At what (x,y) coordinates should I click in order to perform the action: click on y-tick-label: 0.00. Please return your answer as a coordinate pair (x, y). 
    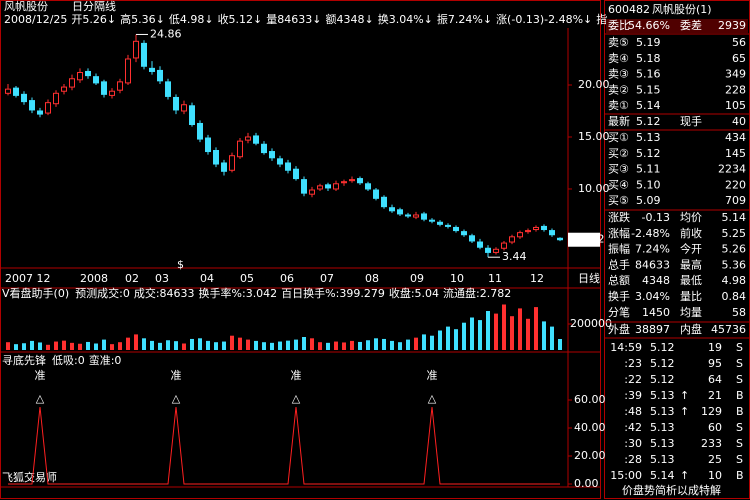
    Looking at the image, I should click on (586, 483).